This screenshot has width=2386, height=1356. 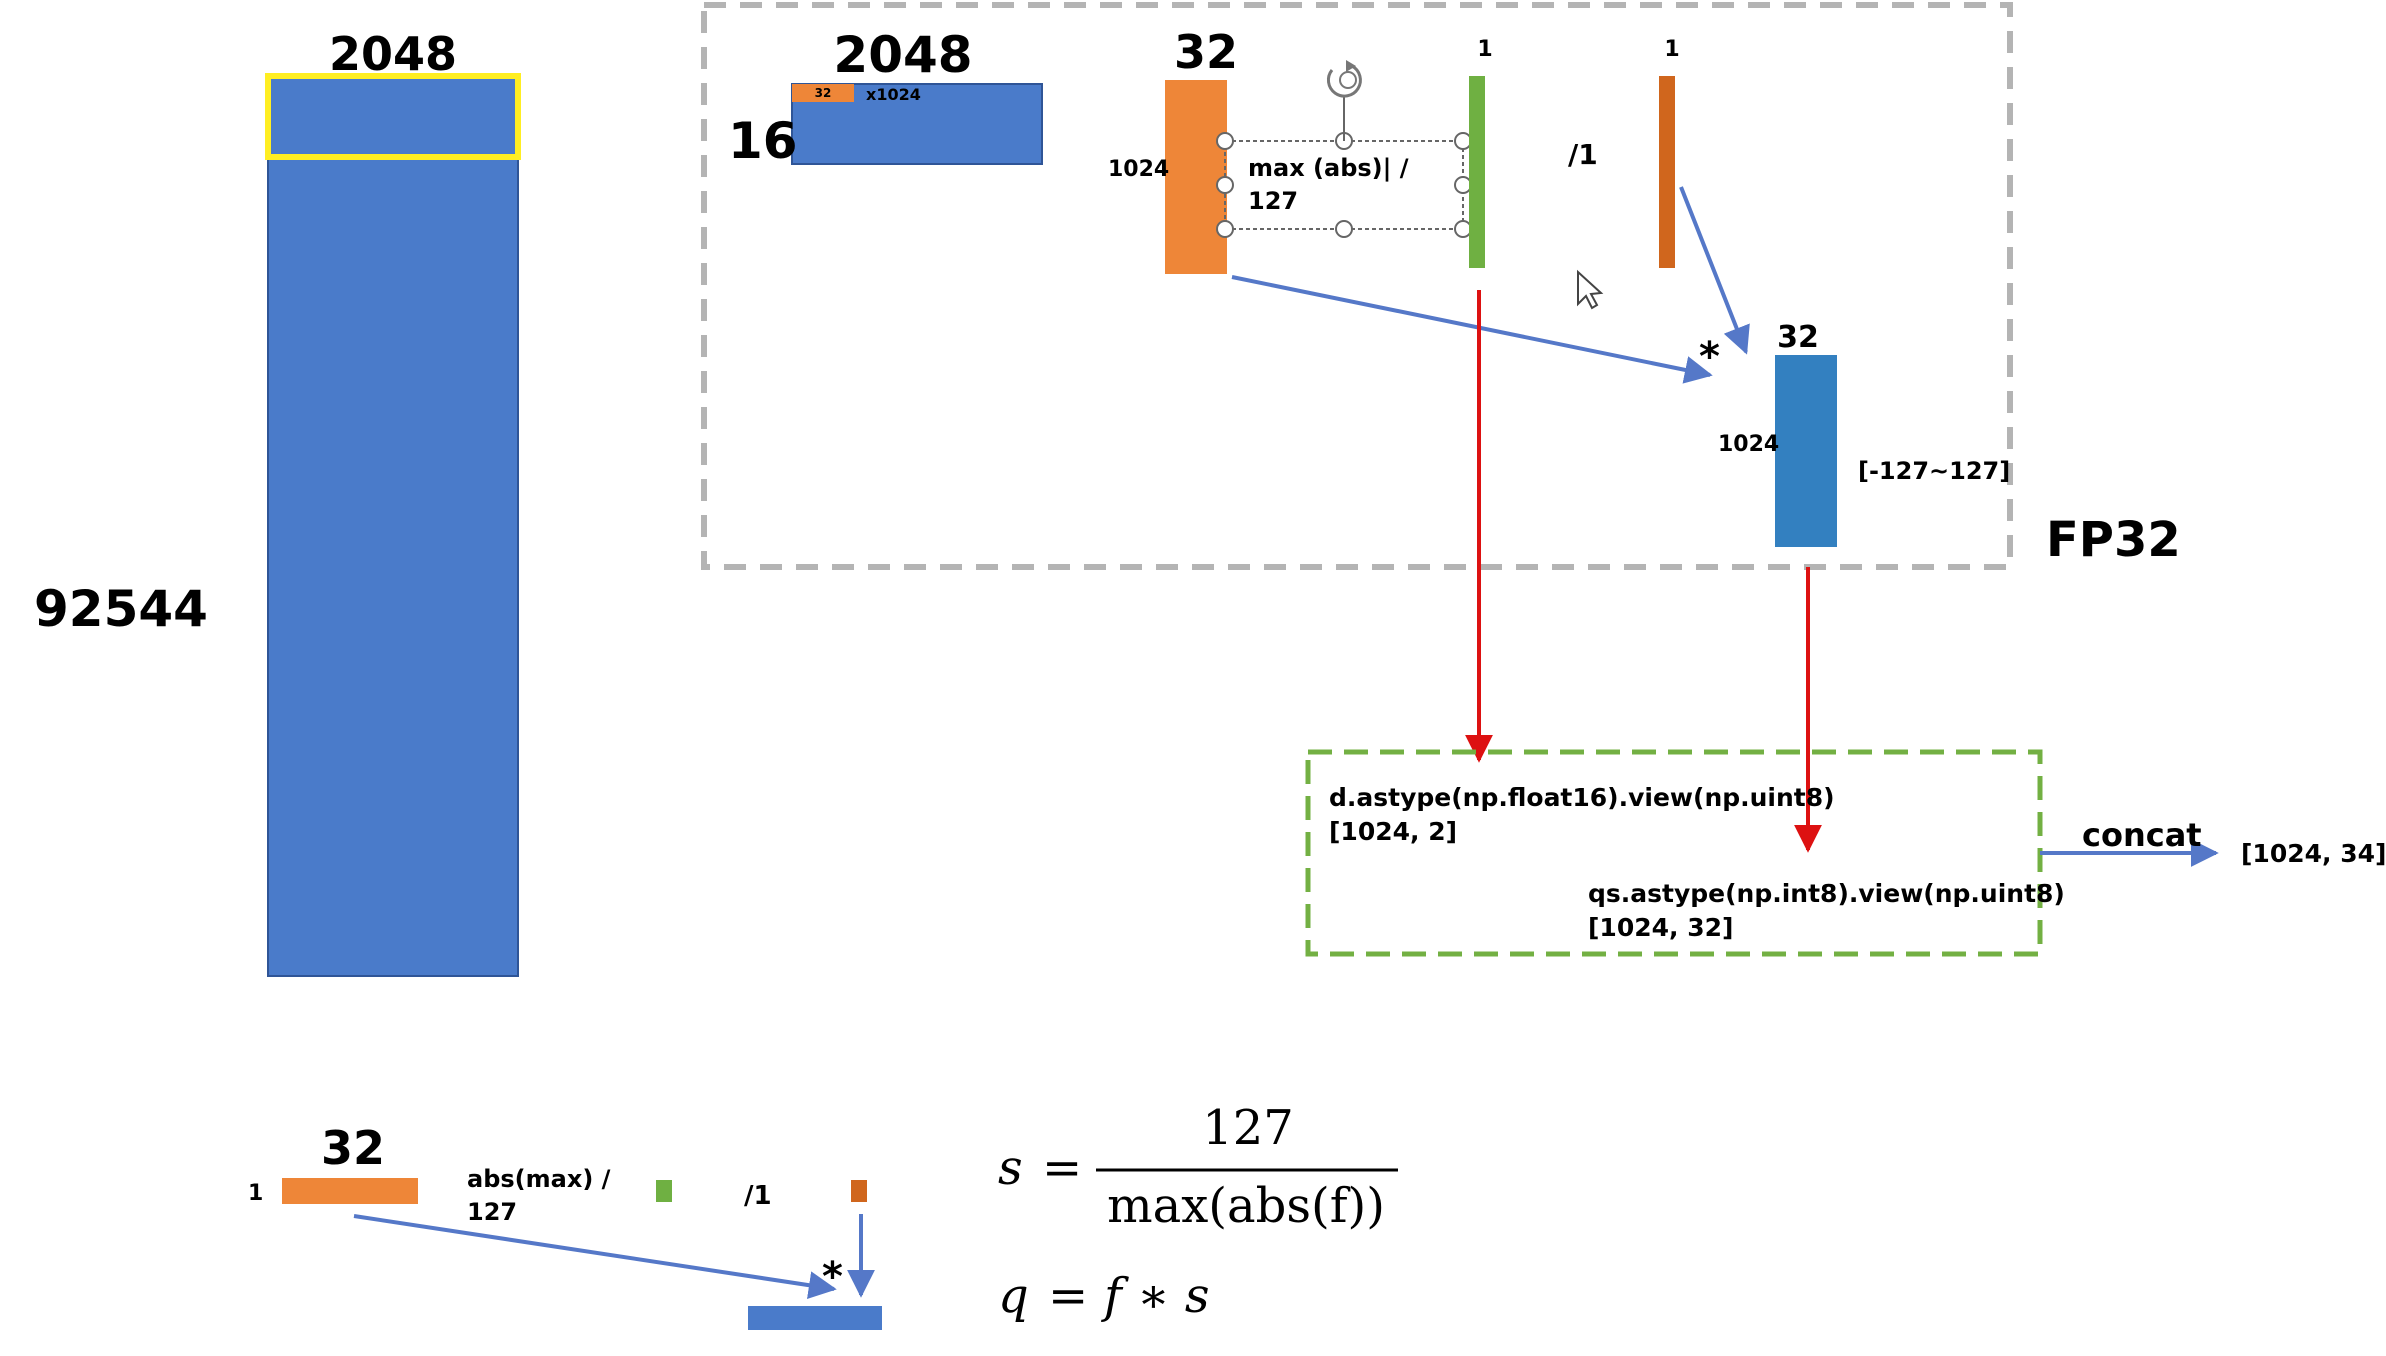 I want to click on arrow-result-to-quant, so click(x=1714, y=270).